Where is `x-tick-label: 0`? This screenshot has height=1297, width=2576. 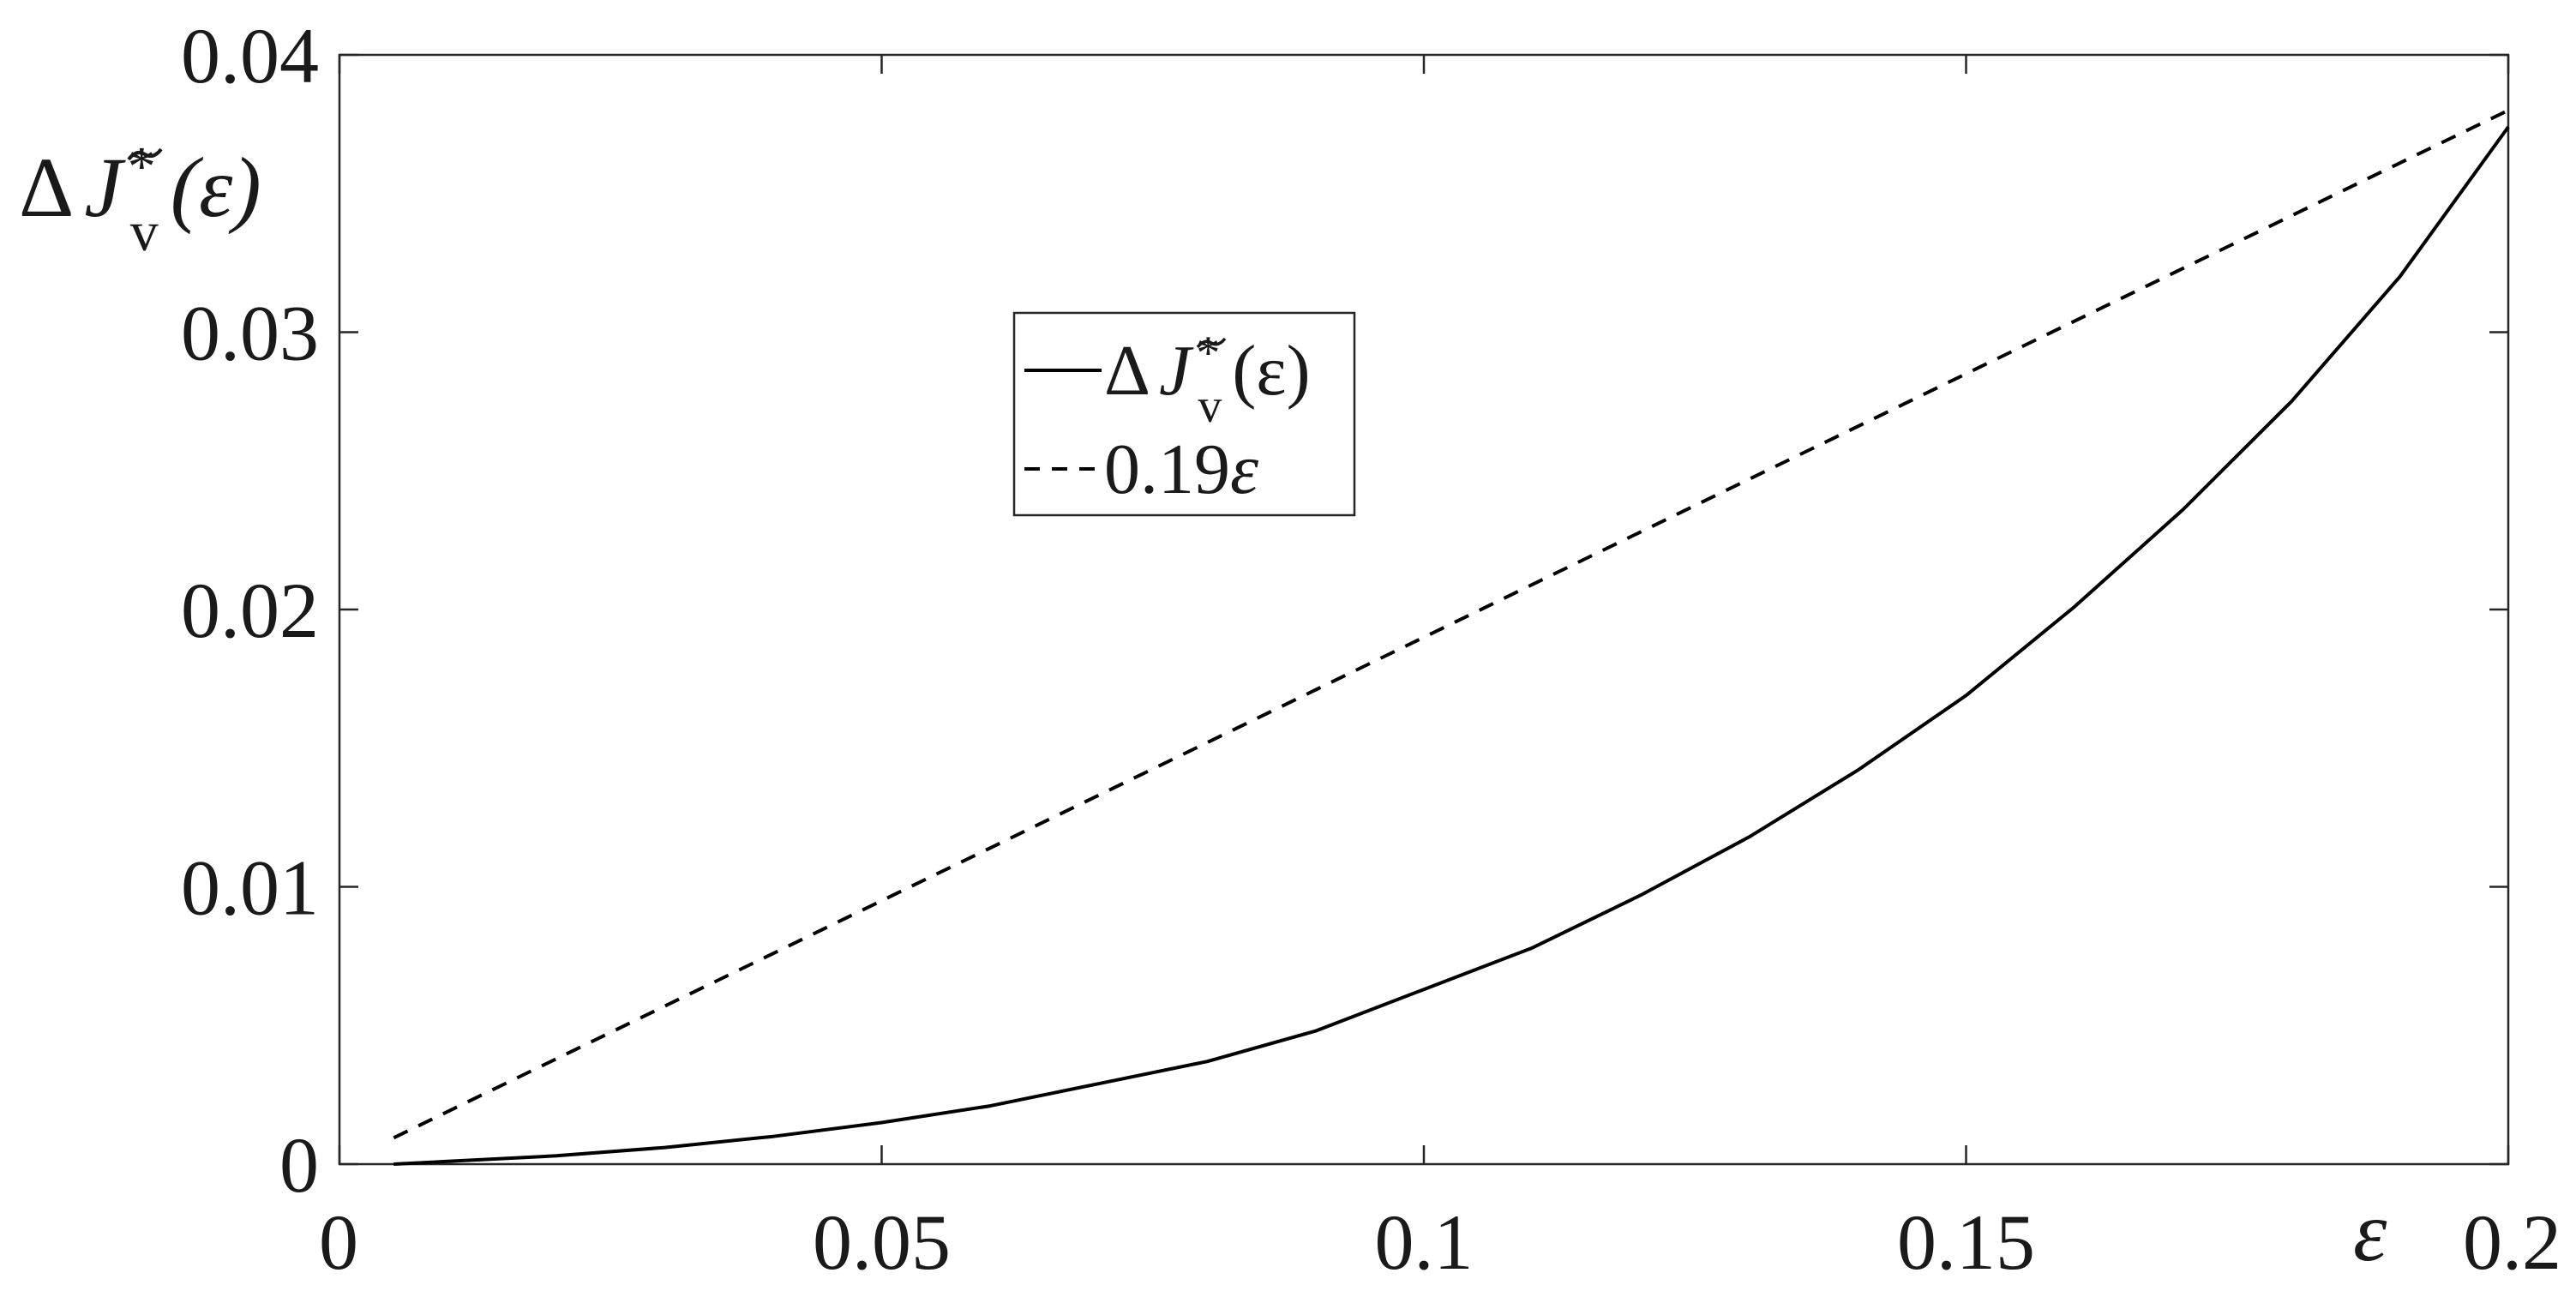 x-tick-label: 0 is located at coordinates (338, 1242).